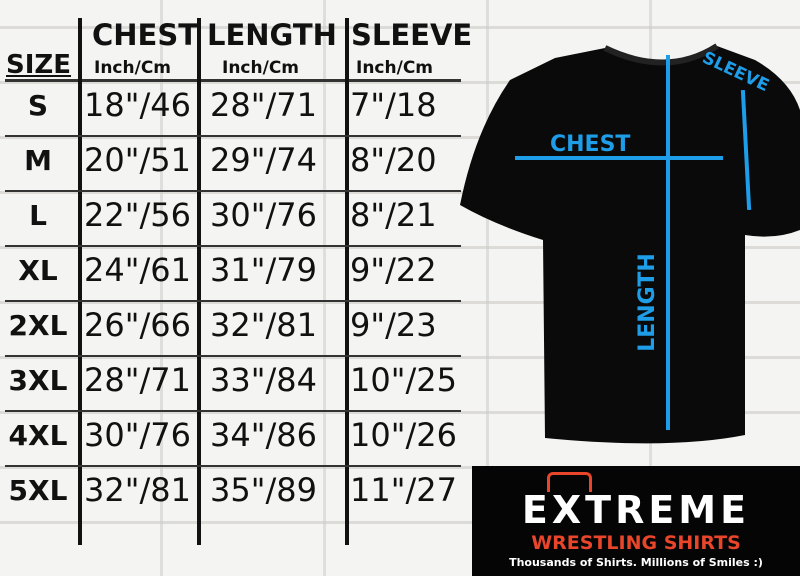 This screenshot has height=576, width=800. I want to click on header-size: SIZE, so click(39, 65).